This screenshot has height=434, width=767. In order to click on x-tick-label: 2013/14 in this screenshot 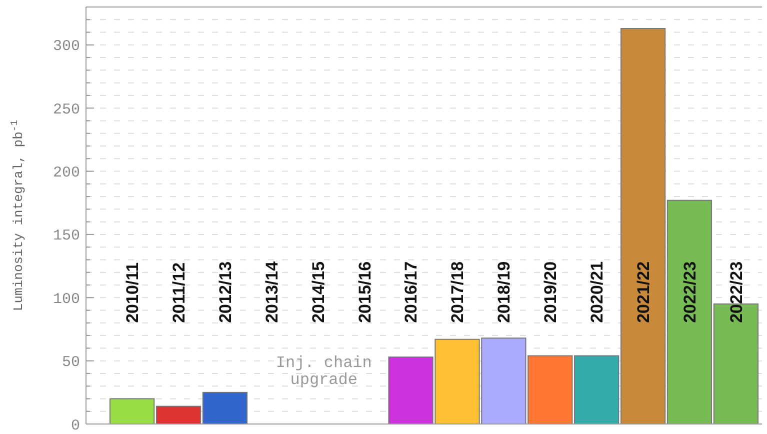, I will do `click(272, 291)`.